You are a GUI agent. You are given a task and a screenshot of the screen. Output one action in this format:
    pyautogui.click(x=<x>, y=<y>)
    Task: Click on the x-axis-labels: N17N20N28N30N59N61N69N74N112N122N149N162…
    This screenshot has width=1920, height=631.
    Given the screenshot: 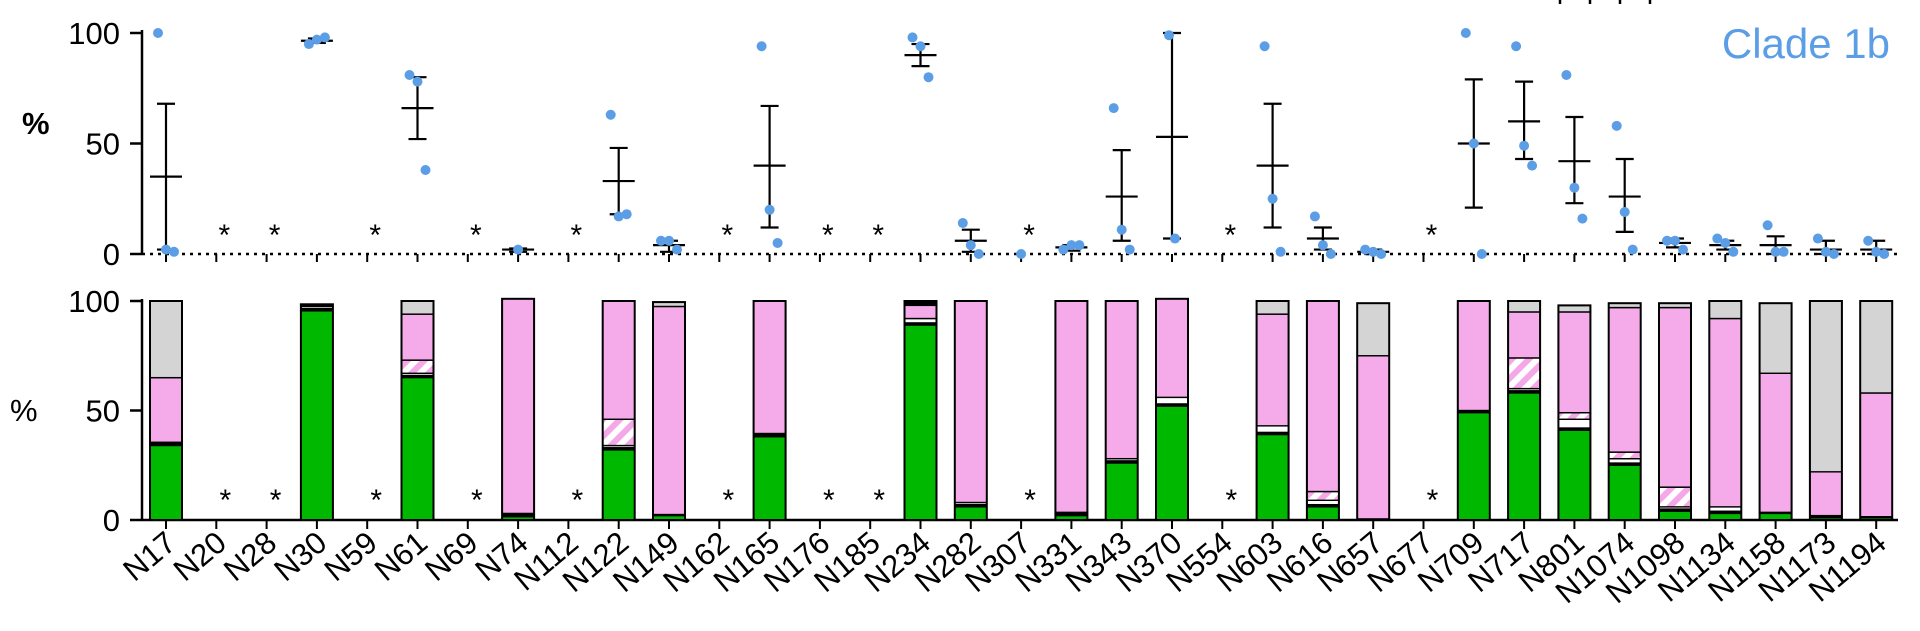 What is the action you would take?
    pyautogui.click(x=1004, y=568)
    